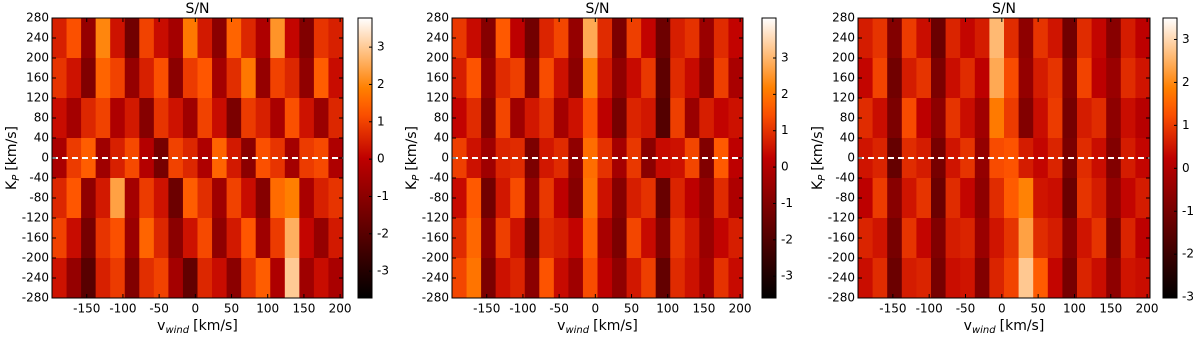 The image size is (1200, 337). Describe the element at coordinates (843, 38) in the screenshot. I see `y-tick-label: 240` at that location.